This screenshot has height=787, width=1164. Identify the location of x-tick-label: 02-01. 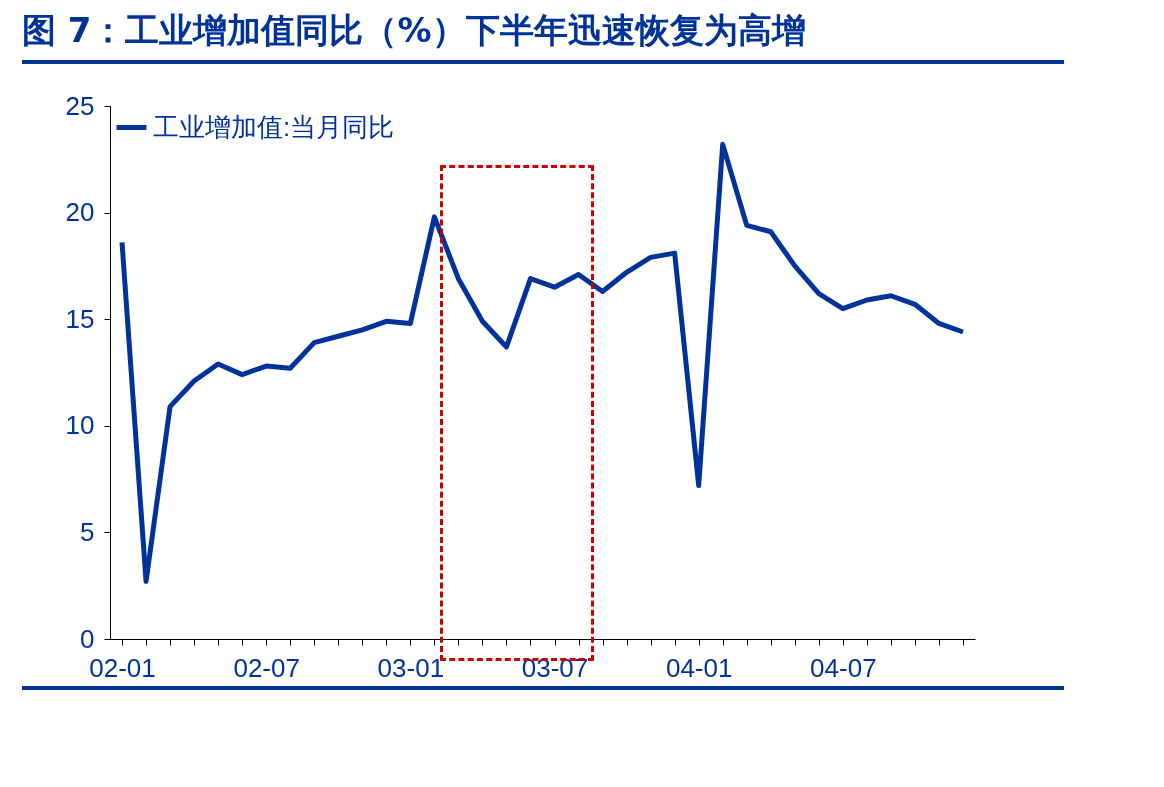
(122, 667).